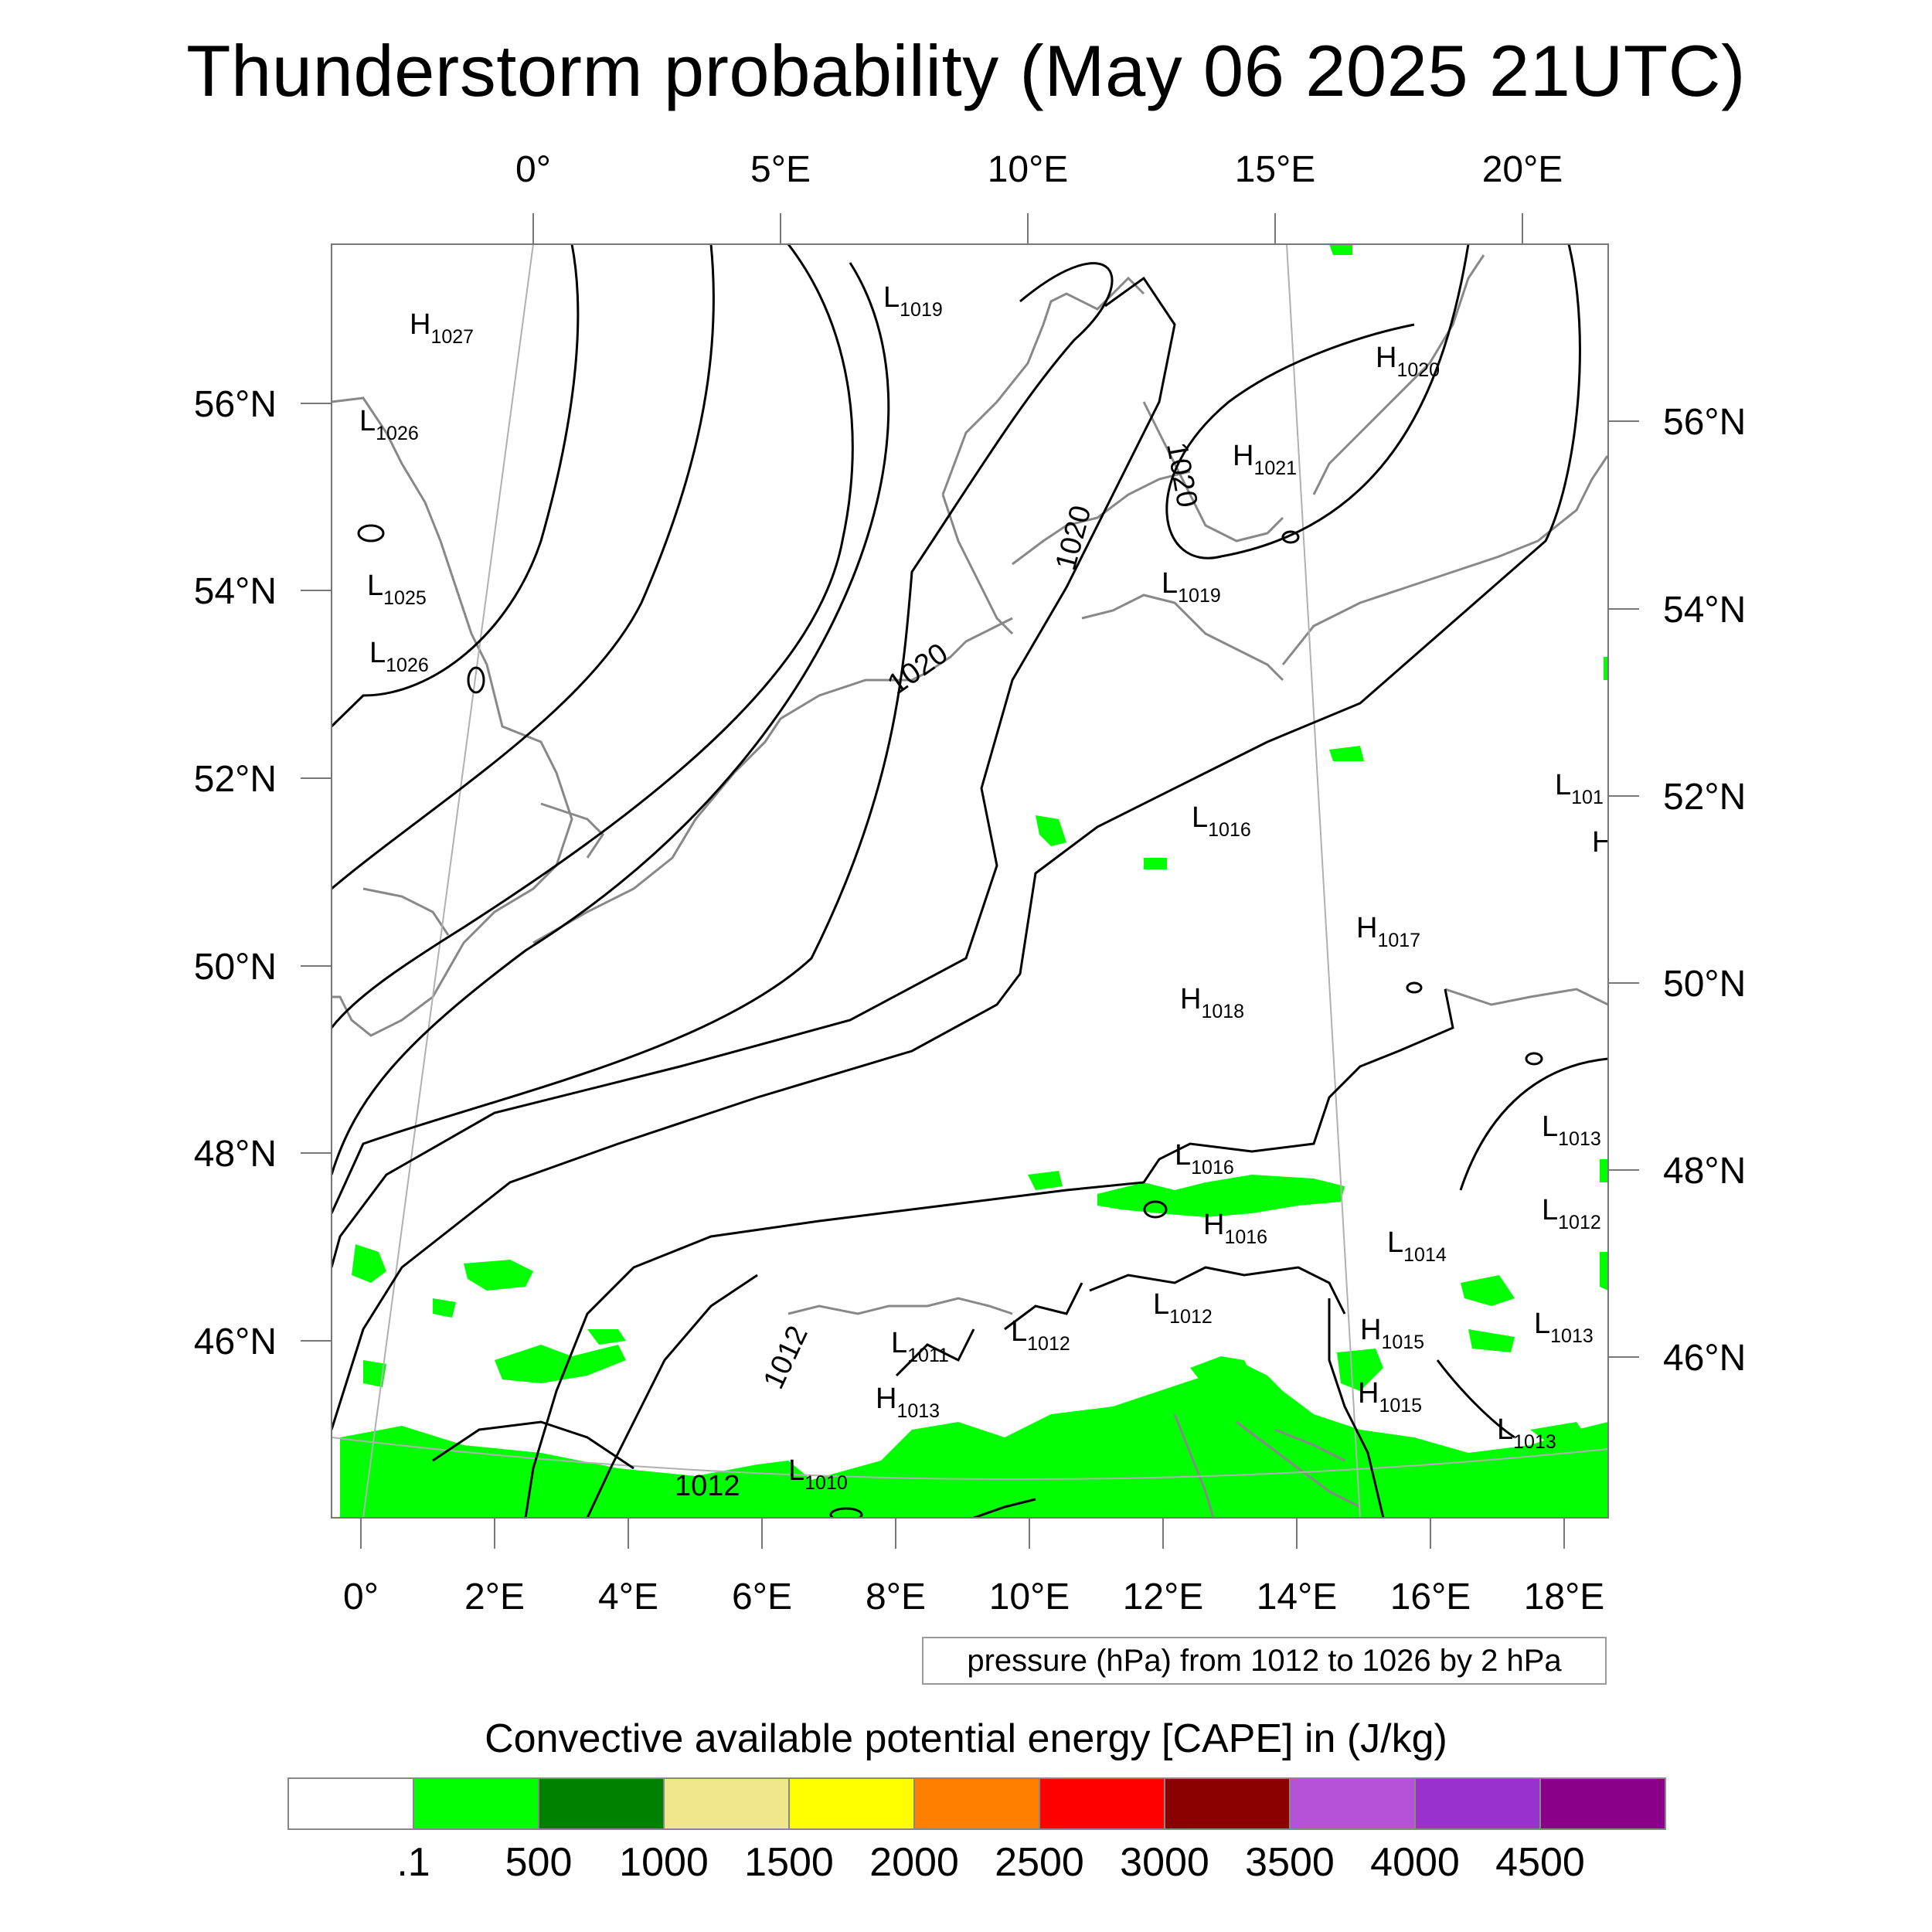 The height and width of the screenshot is (1932, 1932). Describe the element at coordinates (896, 1597) in the screenshot. I see `lon-label: 8°E` at that location.